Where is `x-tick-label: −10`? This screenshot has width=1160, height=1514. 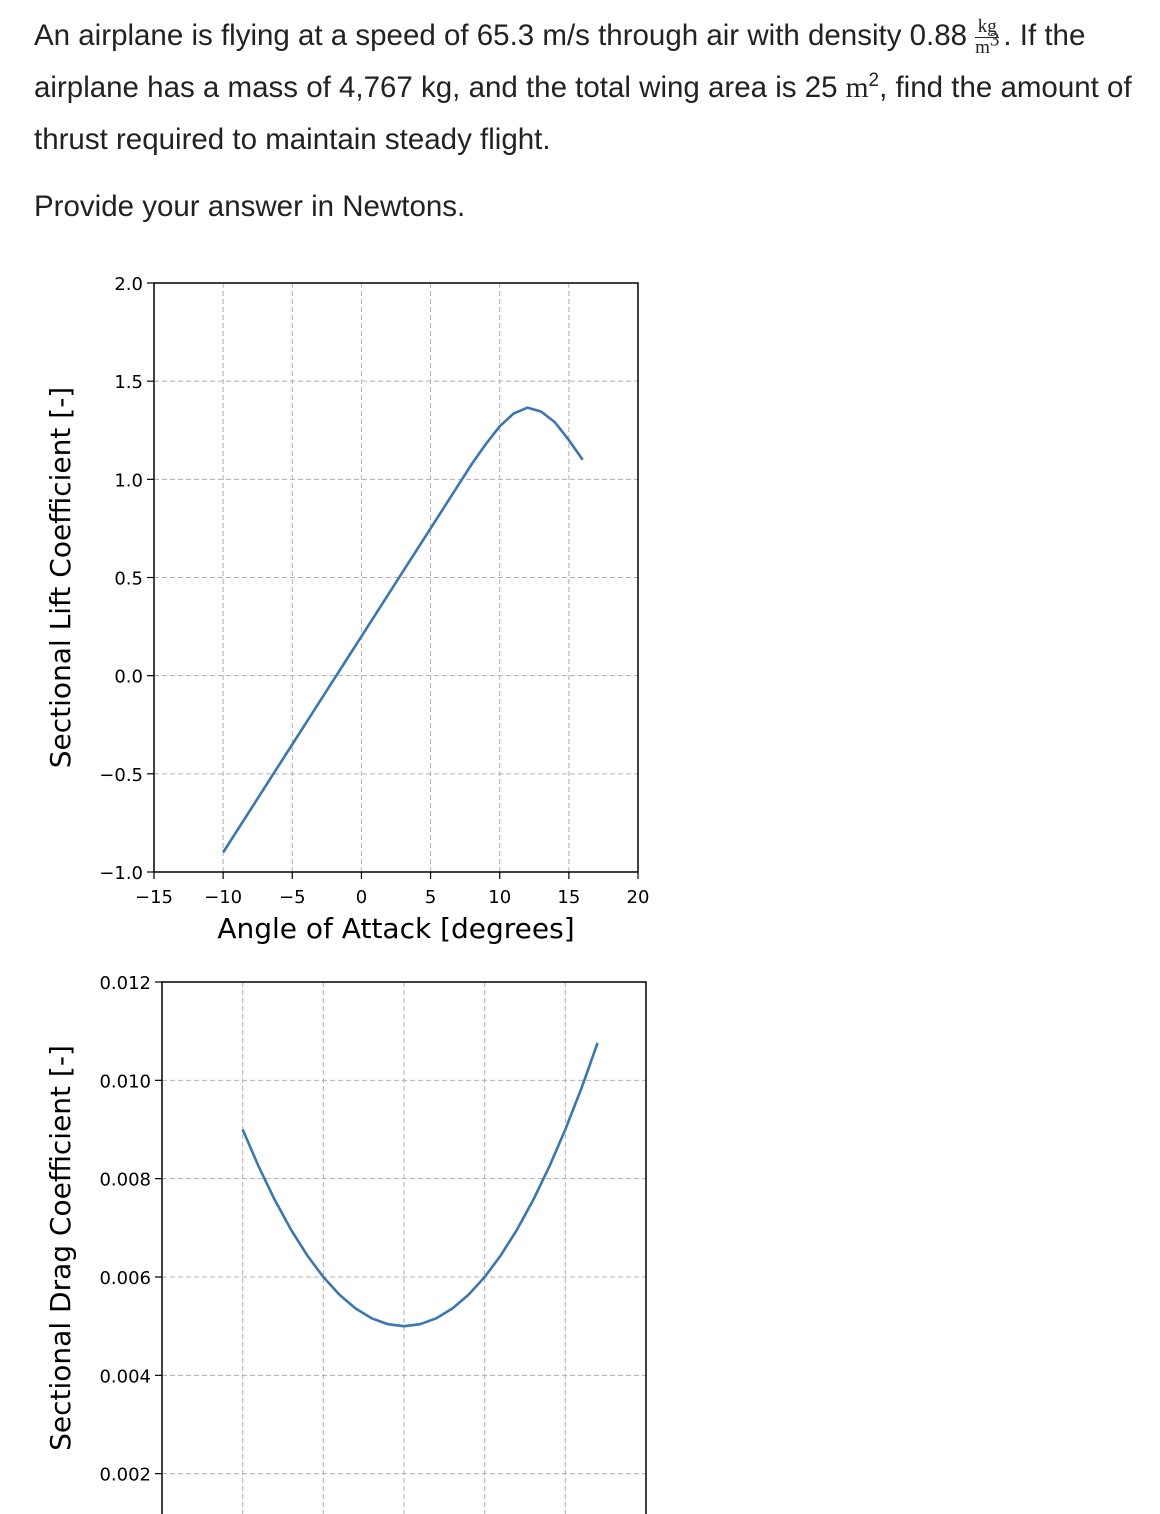 x-tick-label: −10 is located at coordinates (223, 897).